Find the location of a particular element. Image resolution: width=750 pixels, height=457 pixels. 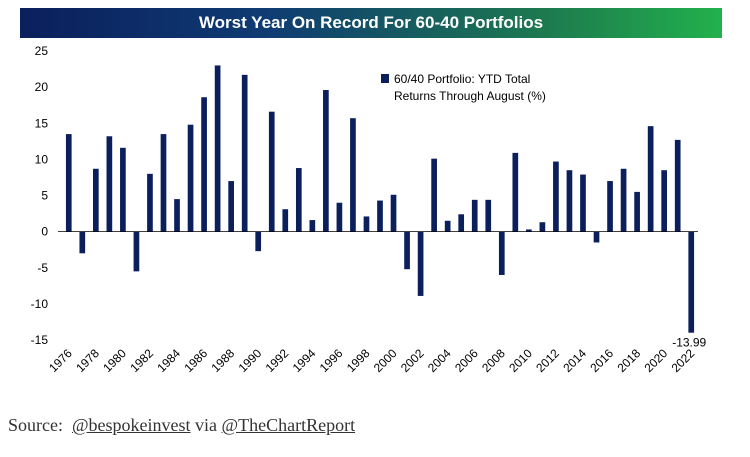

bar-1983 is located at coordinates (163, 183).